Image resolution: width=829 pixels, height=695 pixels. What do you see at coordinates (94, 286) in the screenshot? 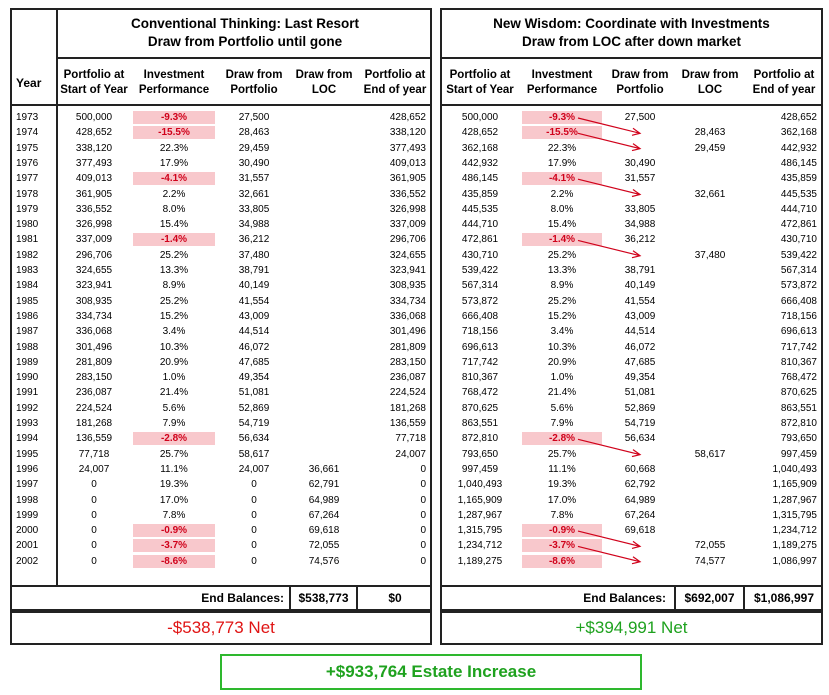
I see `left-cell-r11-c0: 323,941` at bounding box center [94, 286].